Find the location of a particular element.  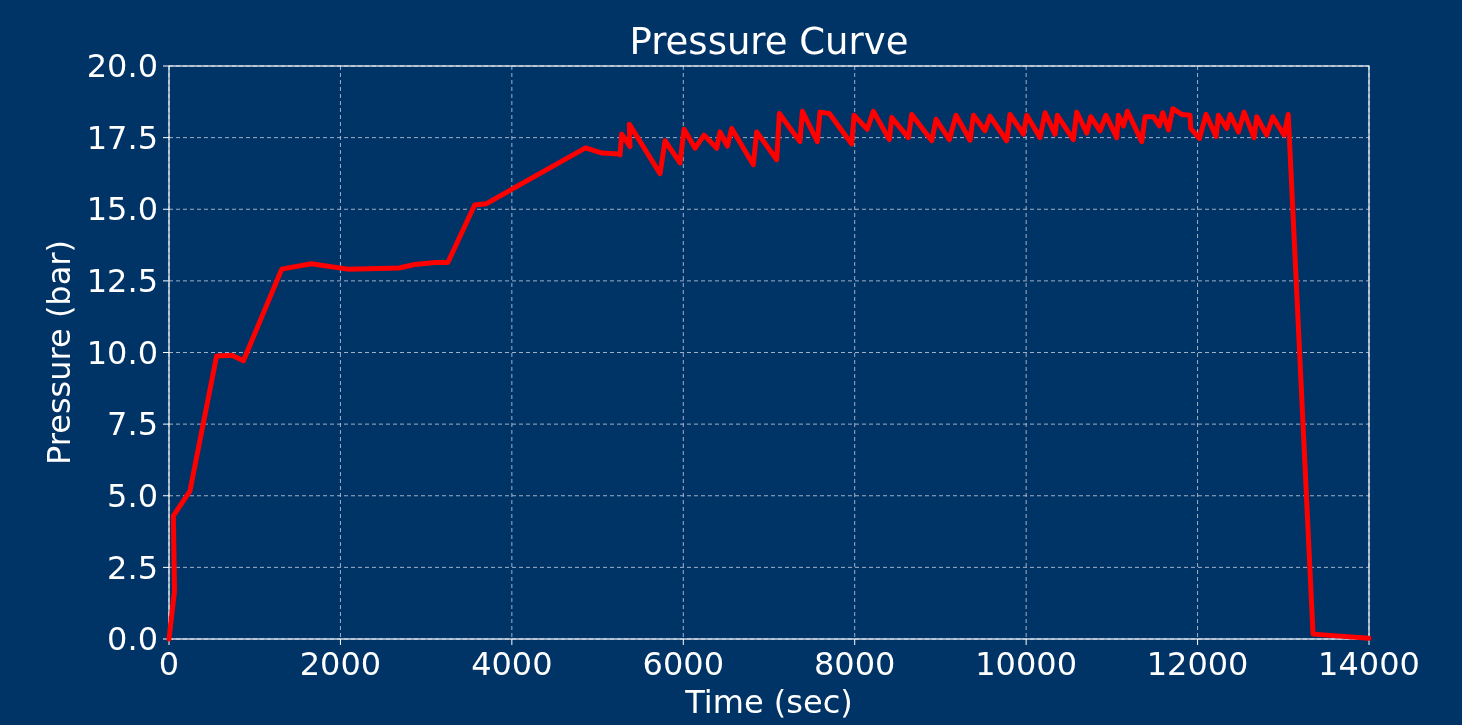

y-tick-label: 12.5 is located at coordinates (122, 281).